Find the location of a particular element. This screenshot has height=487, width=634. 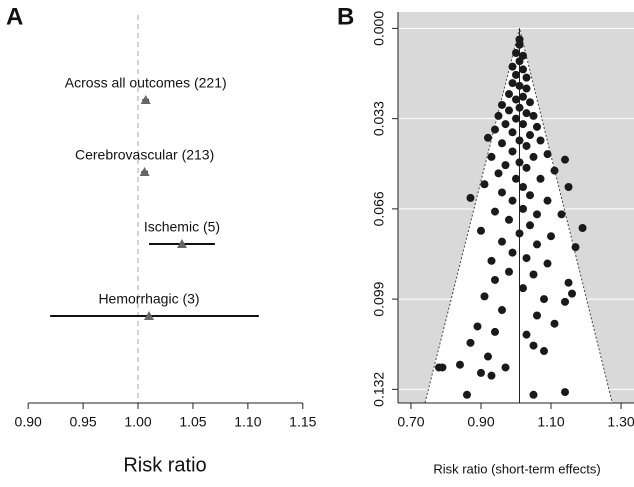

x-tick-label: 0.95 is located at coordinates (82, 422).